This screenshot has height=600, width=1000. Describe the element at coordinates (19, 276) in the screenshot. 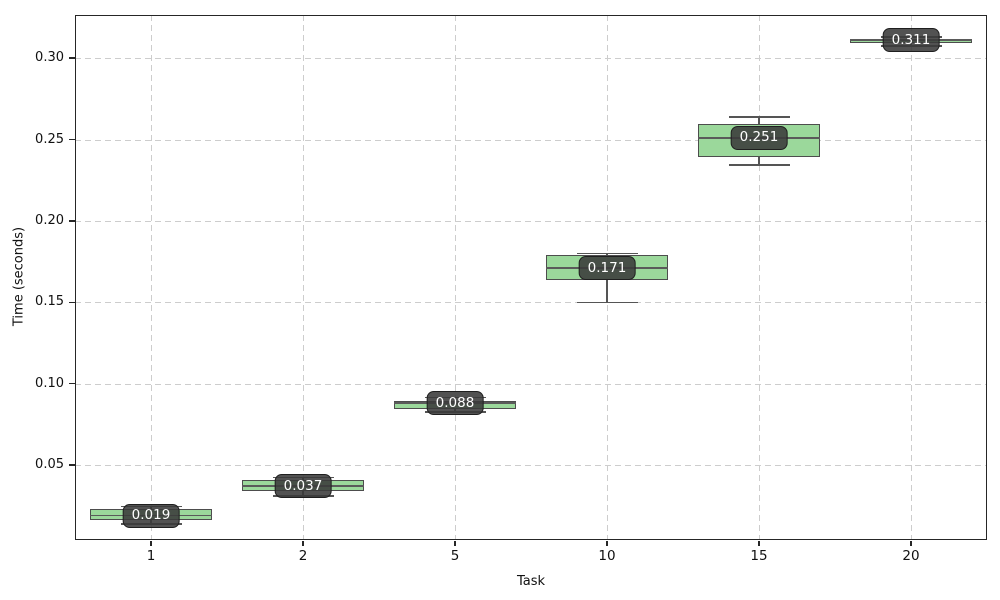

I see `y-axis-title: Time (seconds)` at that location.